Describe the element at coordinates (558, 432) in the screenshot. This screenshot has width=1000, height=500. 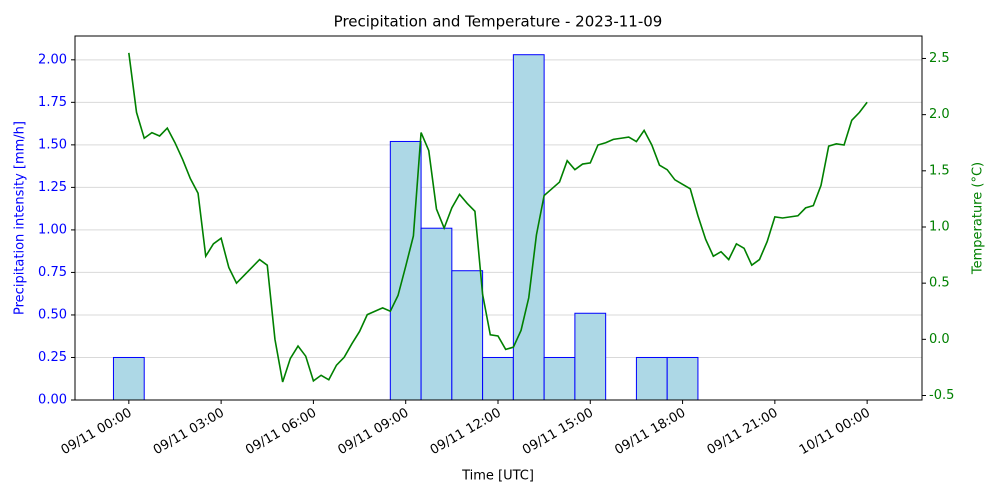
I see `x-tick-label: 09/11 15:00` at that location.